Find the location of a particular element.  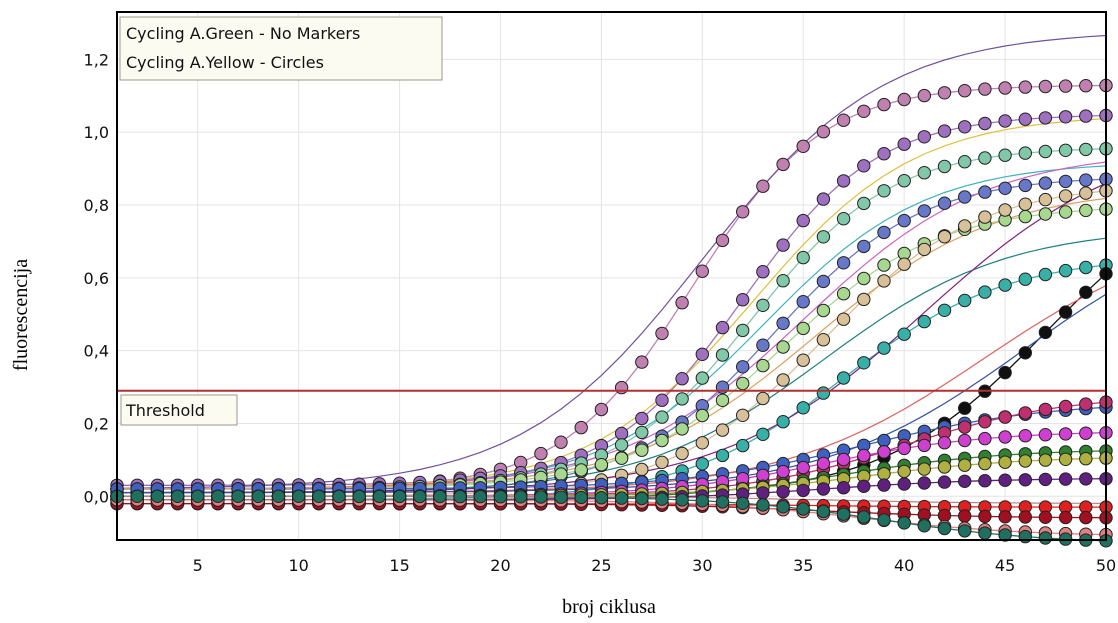

x-tick-label: 10 is located at coordinates (298, 565).